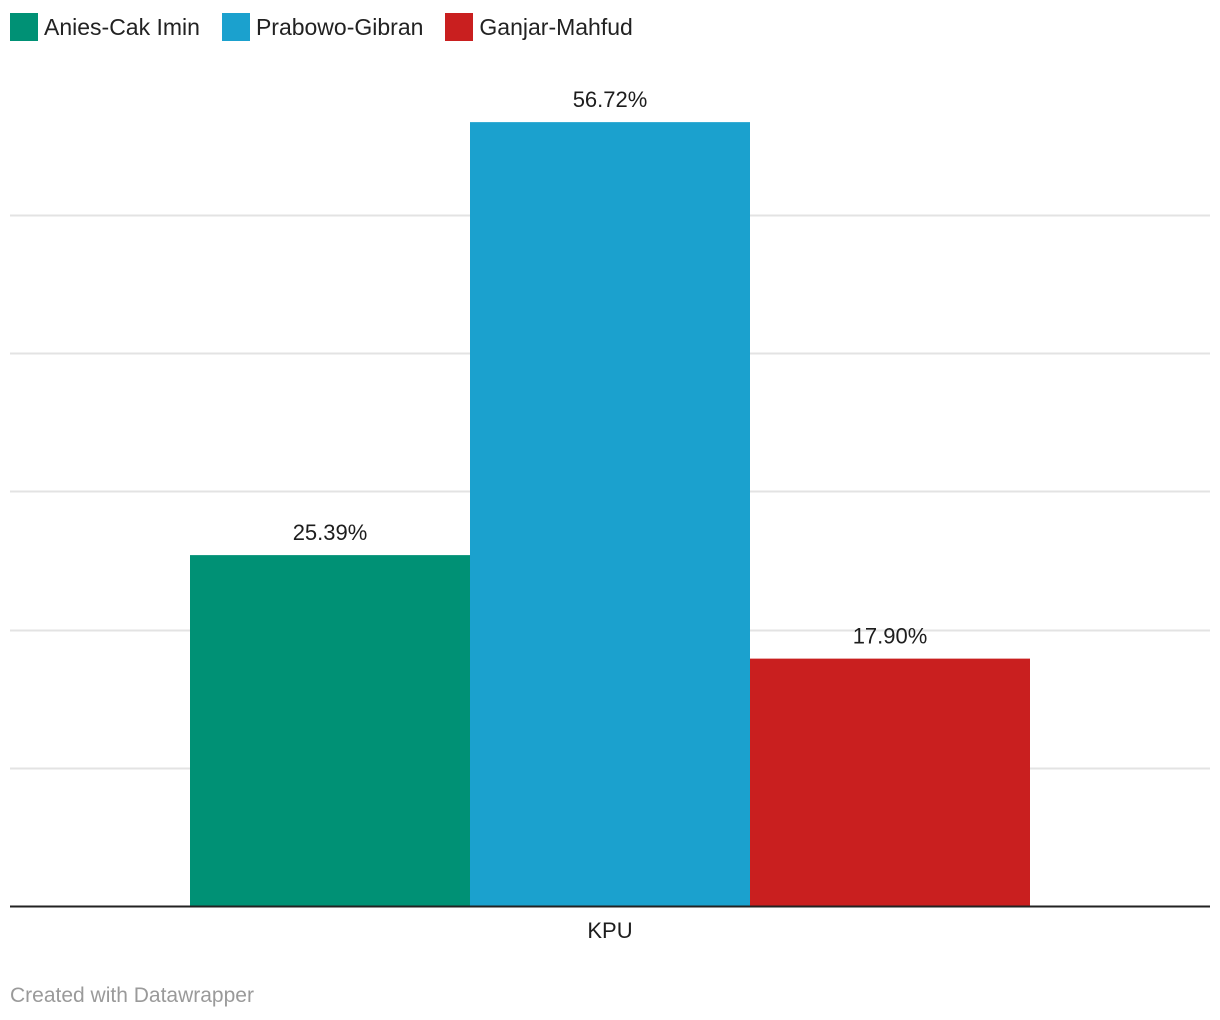  What do you see at coordinates (890, 636) in the screenshot?
I see `bar-value-label: 17.90%` at bounding box center [890, 636].